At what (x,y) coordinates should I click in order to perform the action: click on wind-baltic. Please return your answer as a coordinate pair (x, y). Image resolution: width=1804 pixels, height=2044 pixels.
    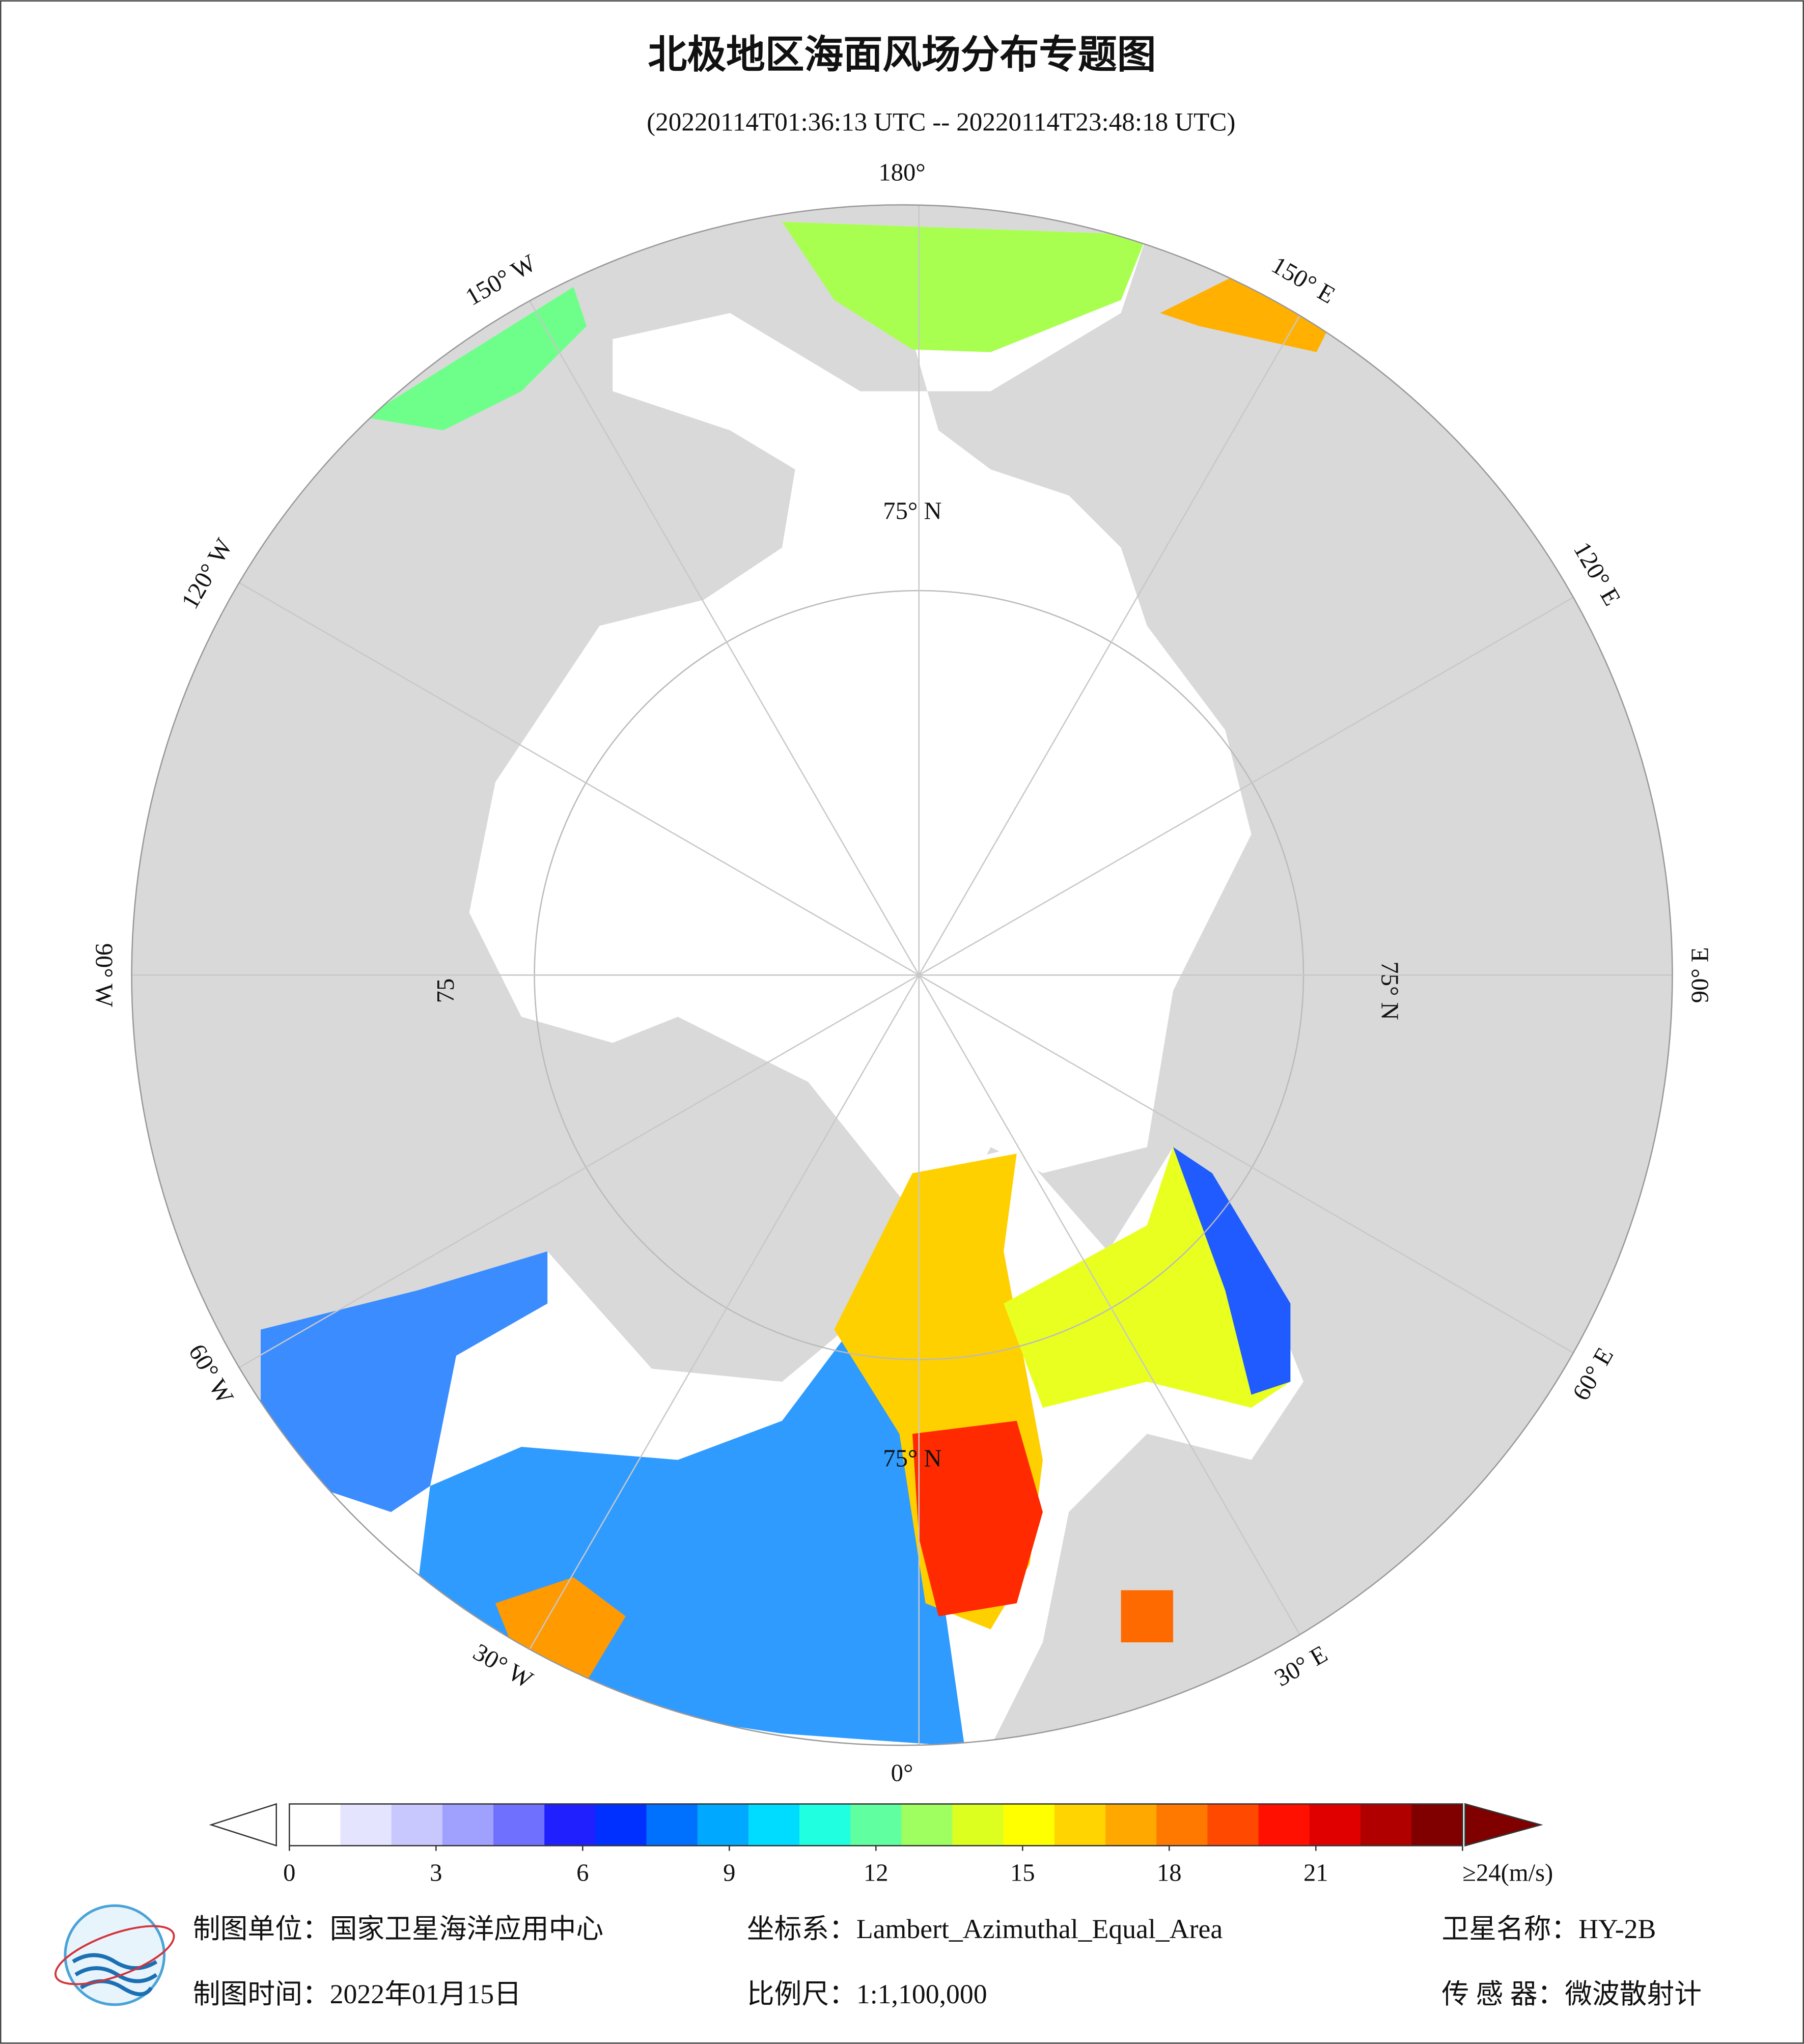
    Looking at the image, I should click on (1147, 1616).